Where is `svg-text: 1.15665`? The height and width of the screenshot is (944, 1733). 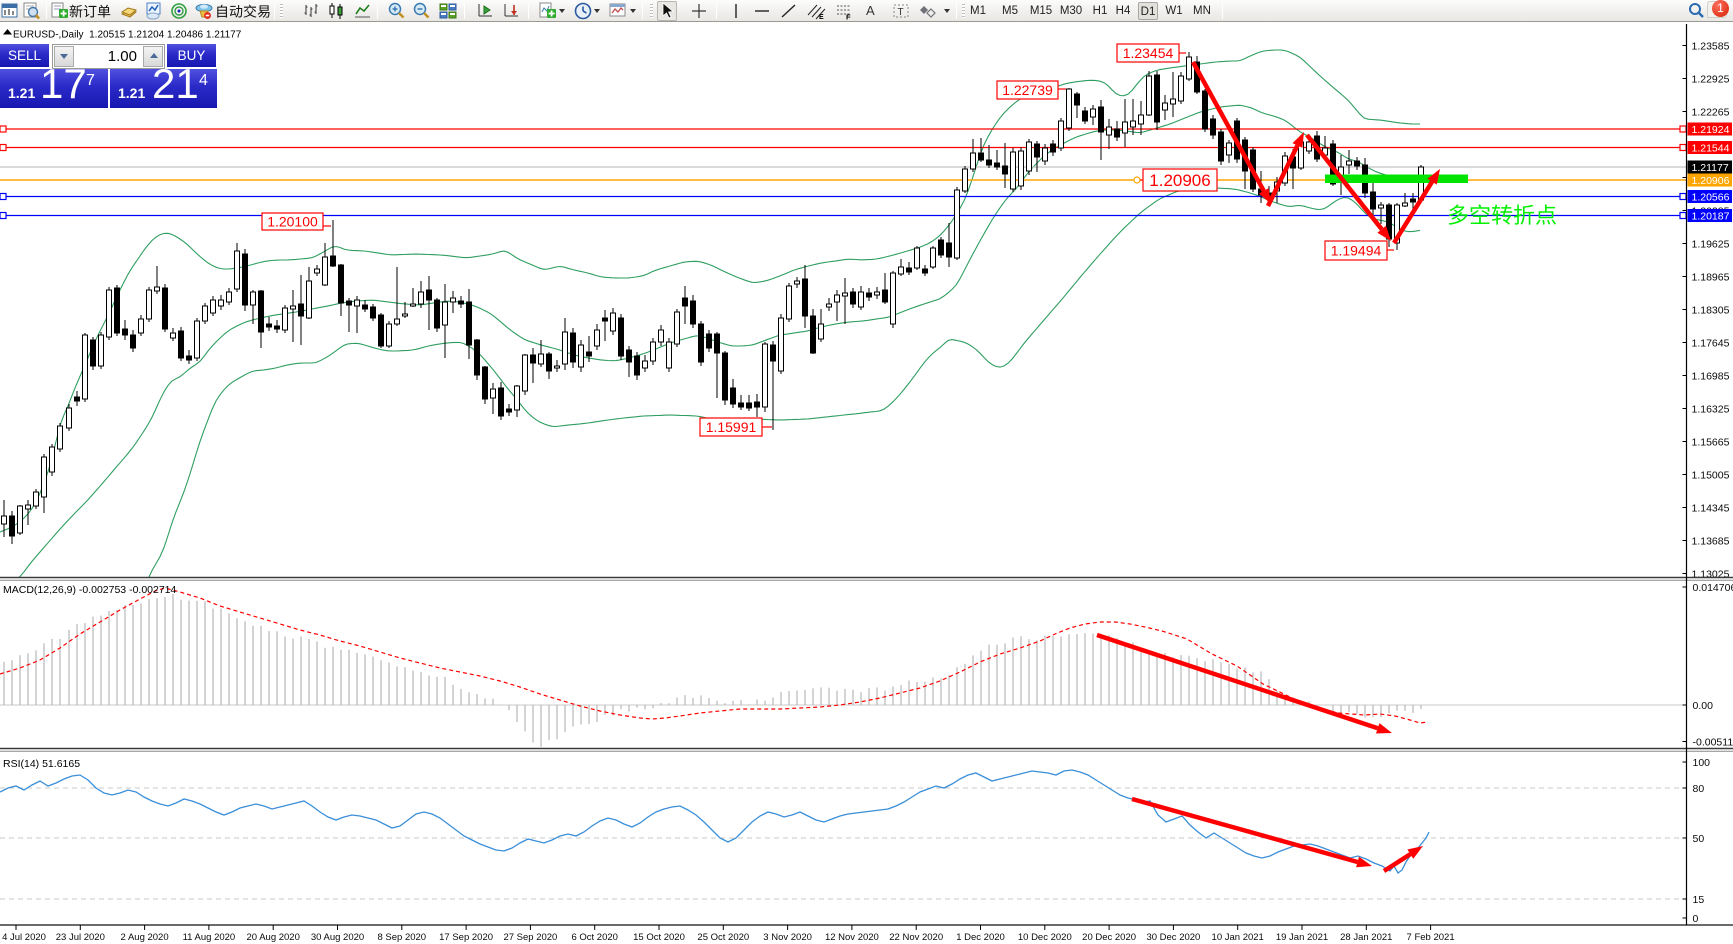
svg-text: 1.15665 is located at coordinates (1711, 443).